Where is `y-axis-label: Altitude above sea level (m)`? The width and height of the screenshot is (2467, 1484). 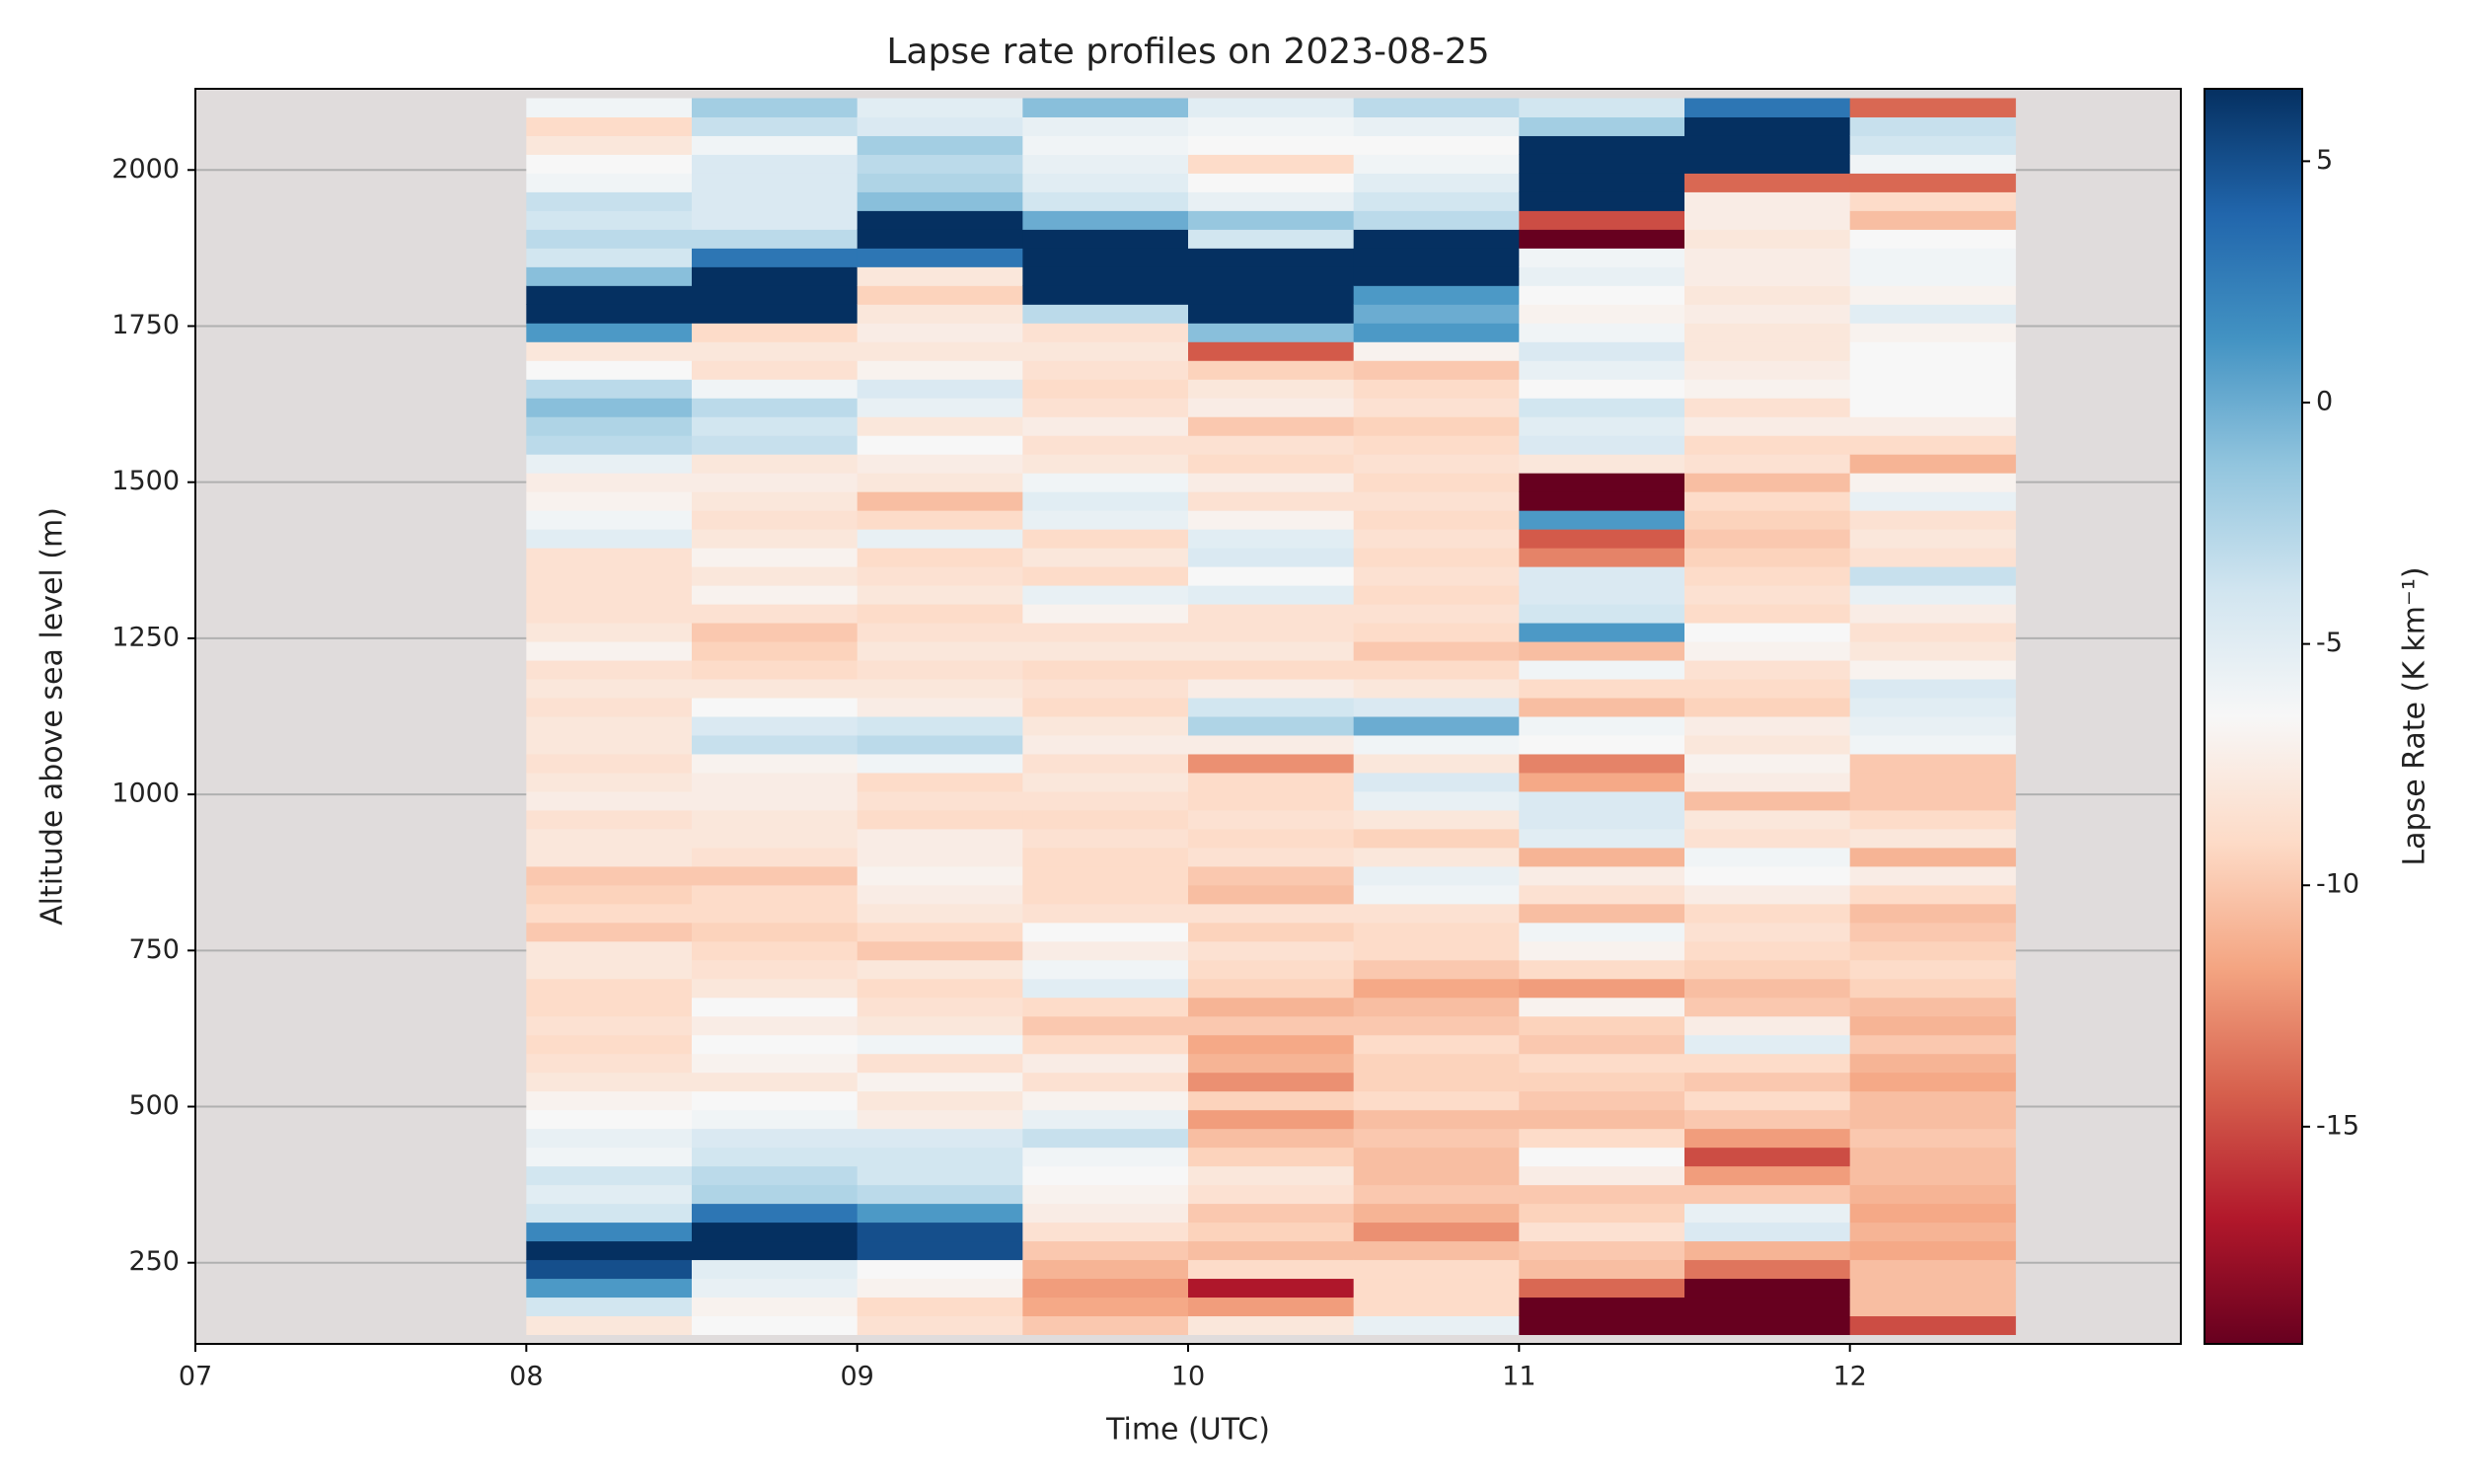 y-axis-label: Altitude above sea level (m) is located at coordinates (53, 716).